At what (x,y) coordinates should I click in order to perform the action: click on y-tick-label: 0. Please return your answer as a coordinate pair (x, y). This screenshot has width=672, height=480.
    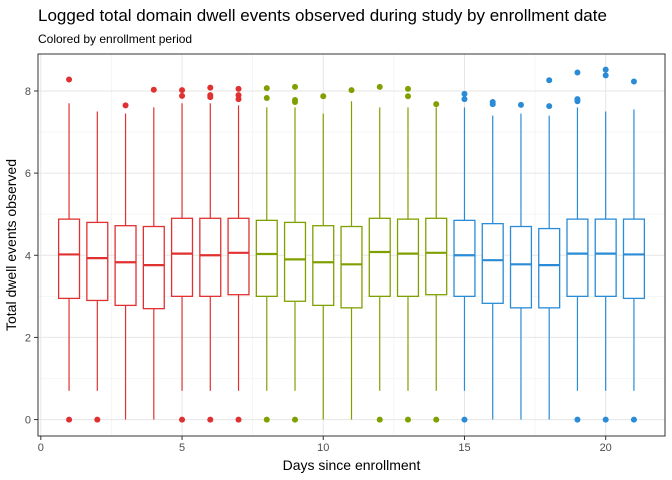
    Looking at the image, I should click on (28, 421).